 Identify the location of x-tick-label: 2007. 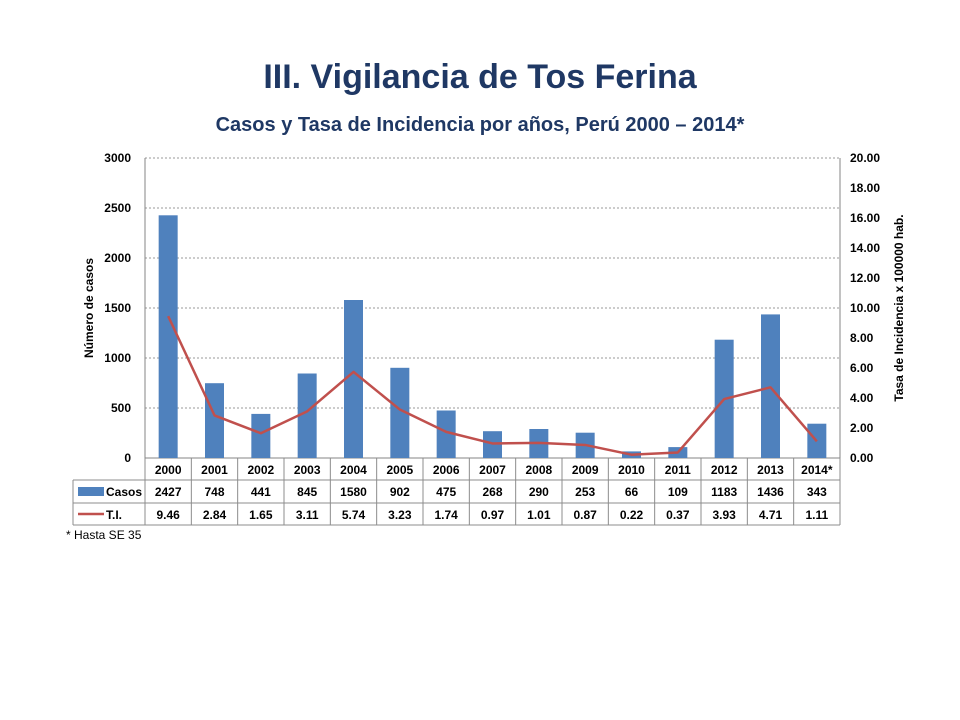
(492, 470).